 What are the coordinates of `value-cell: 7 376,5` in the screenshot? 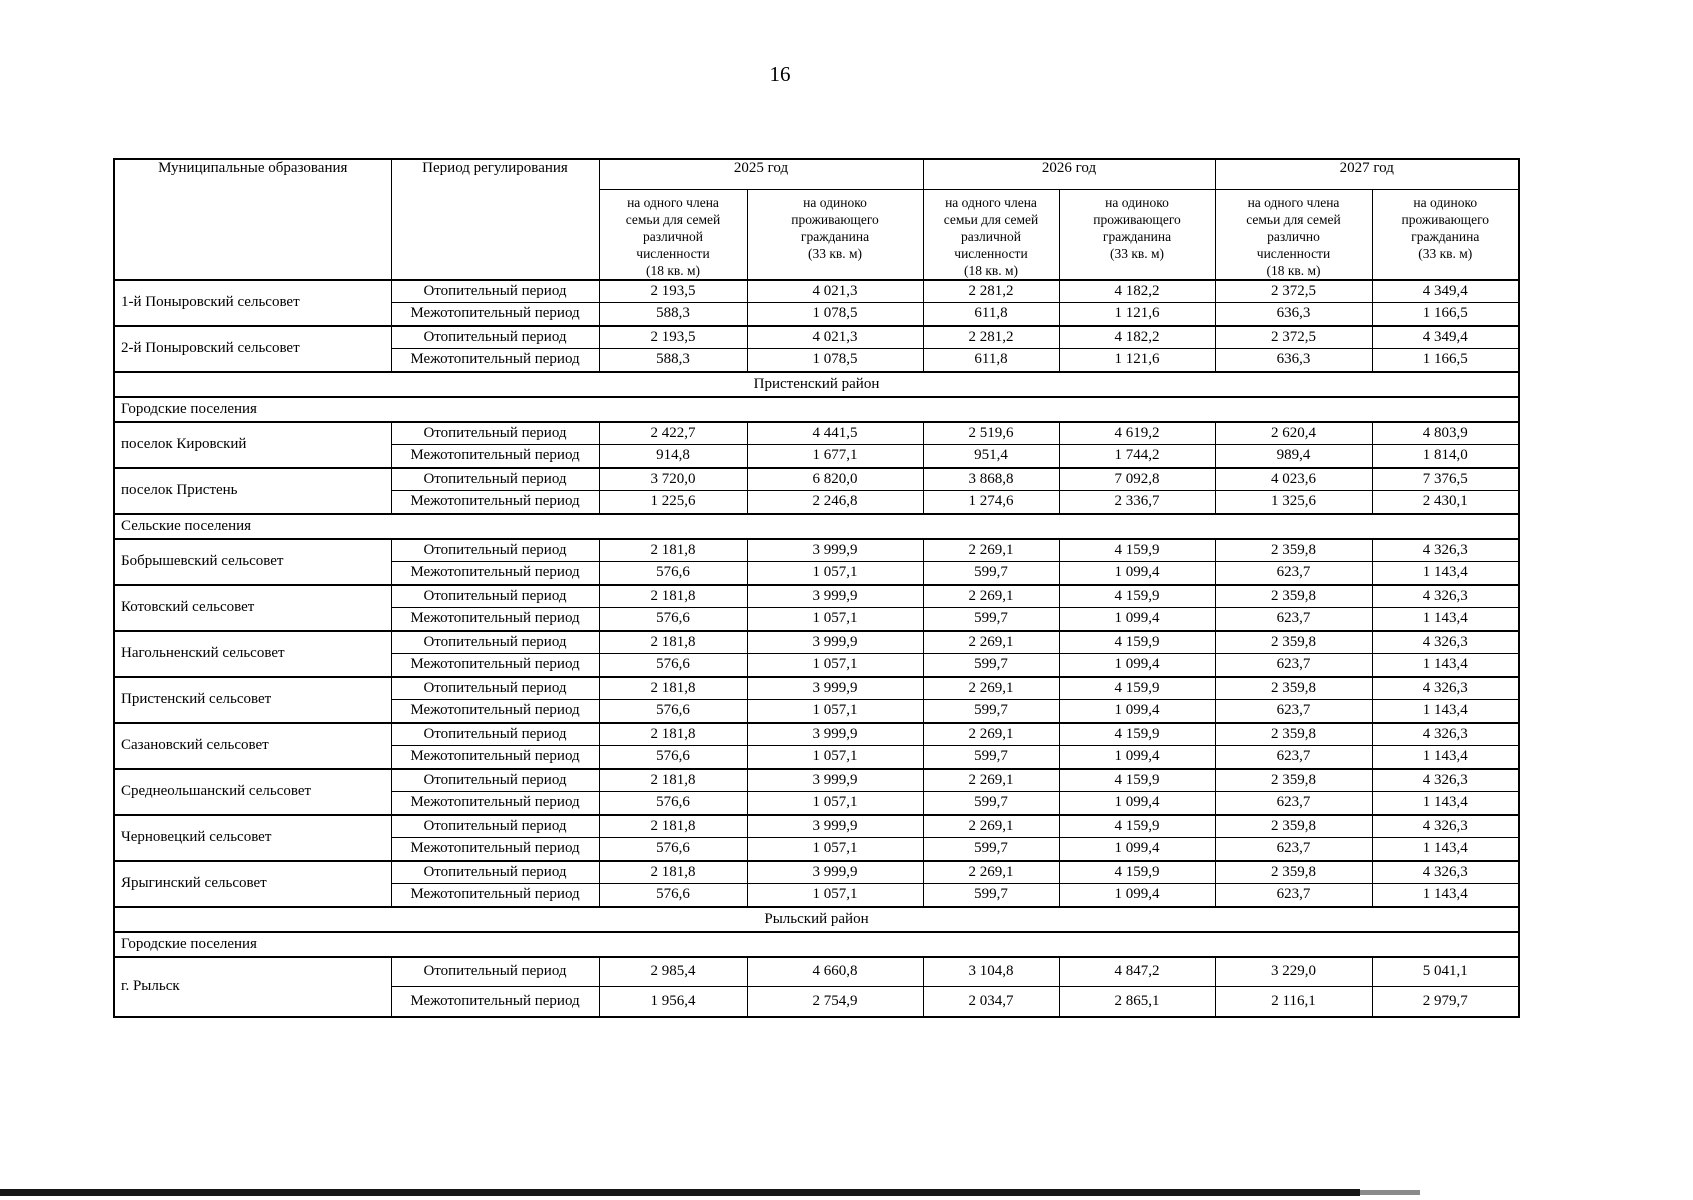 It's located at (1445, 478).